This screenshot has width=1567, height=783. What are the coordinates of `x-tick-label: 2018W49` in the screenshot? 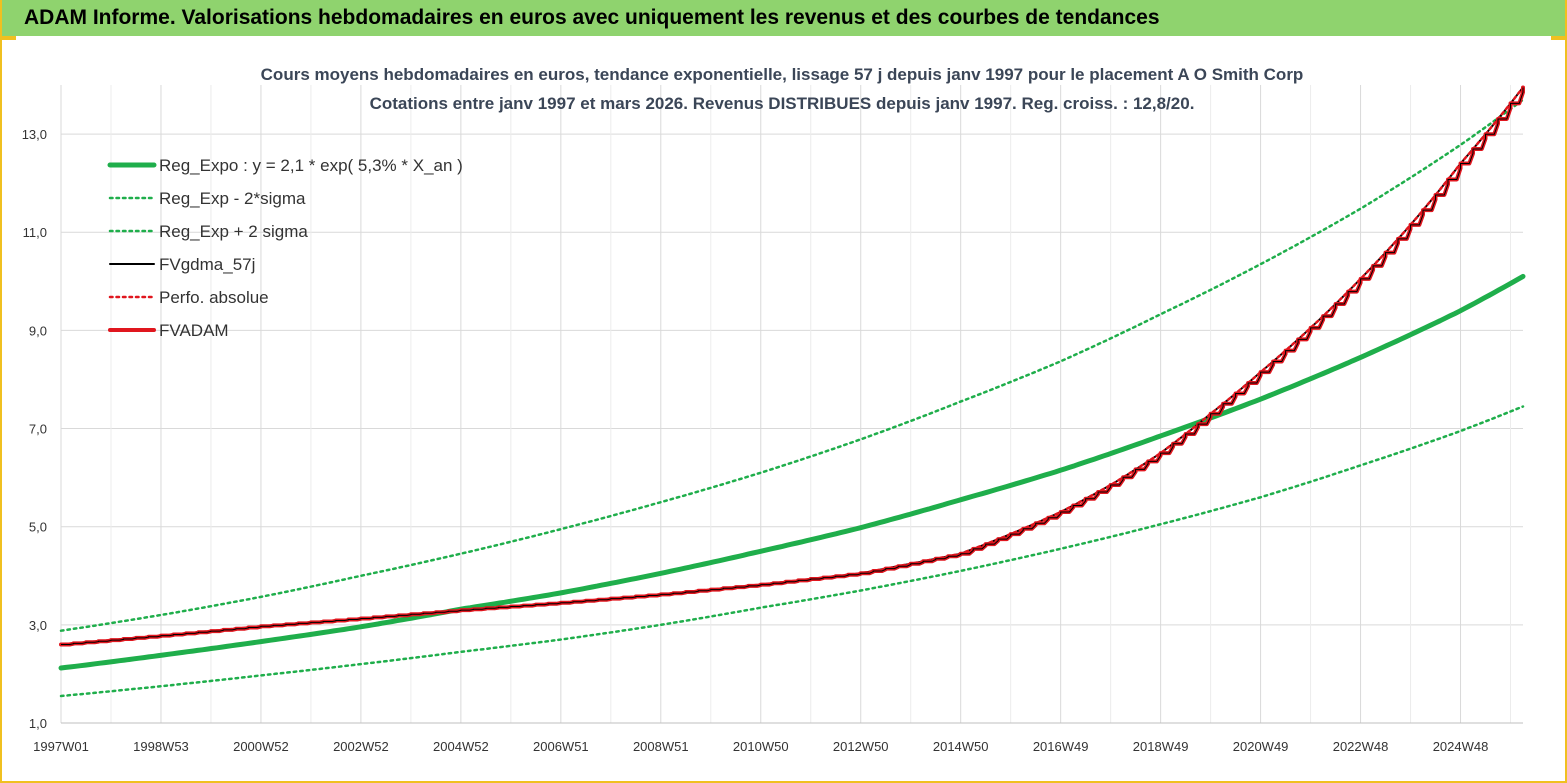 It's located at (1161, 746).